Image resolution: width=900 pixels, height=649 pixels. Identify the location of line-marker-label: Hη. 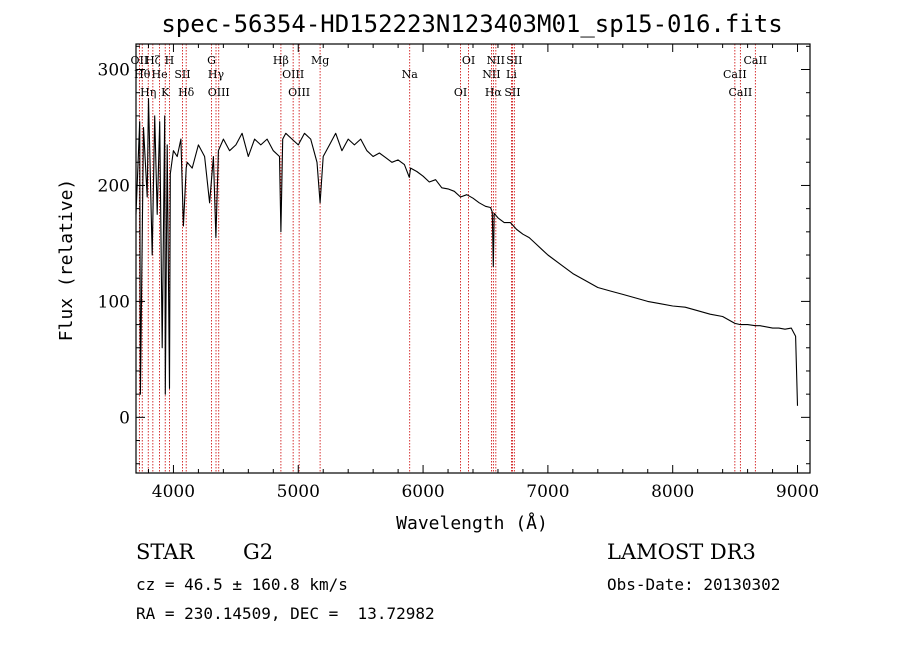
(148, 92).